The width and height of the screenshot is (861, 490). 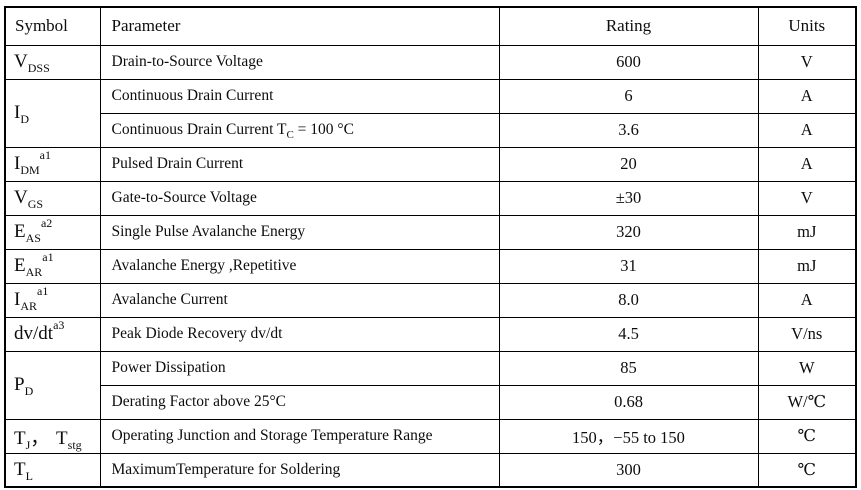 I want to click on parameter-cell: Avalanche Energy ,Repetitive, so click(x=299, y=266).